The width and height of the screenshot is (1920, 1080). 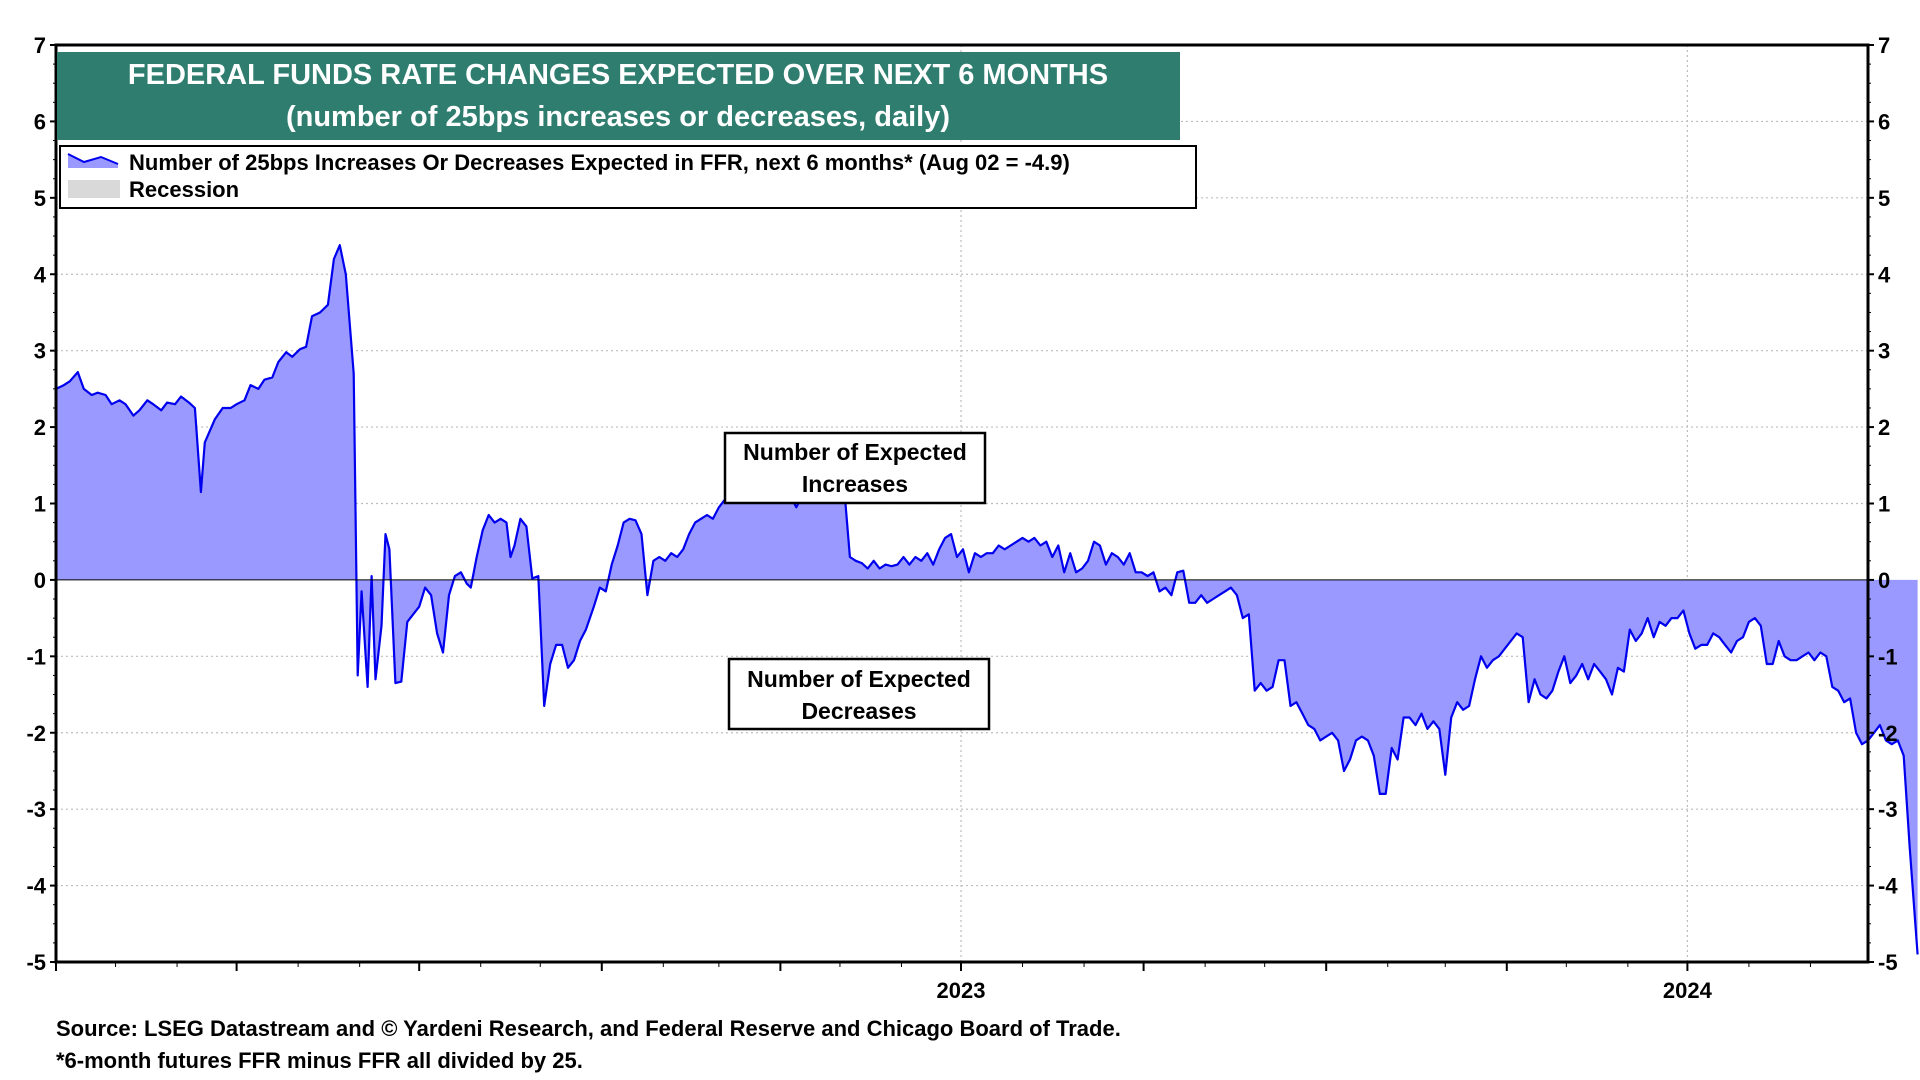 What do you see at coordinates (855, 484) in the screenshot?
I see `annotation-increases-line2: Increases` at bounding box center [855, 484].